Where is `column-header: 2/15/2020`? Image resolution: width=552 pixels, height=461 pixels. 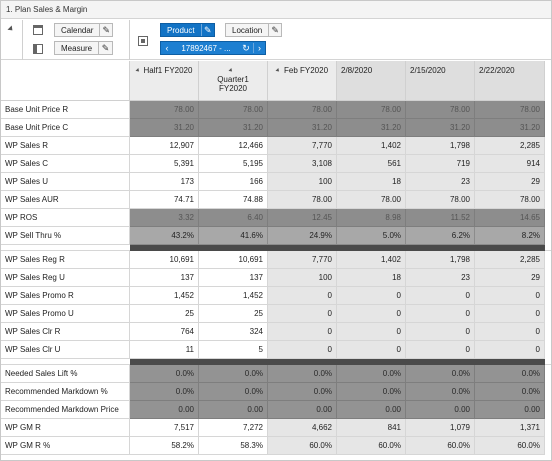 column-header: 2/15/2020 is located at coordinates (440, 81).